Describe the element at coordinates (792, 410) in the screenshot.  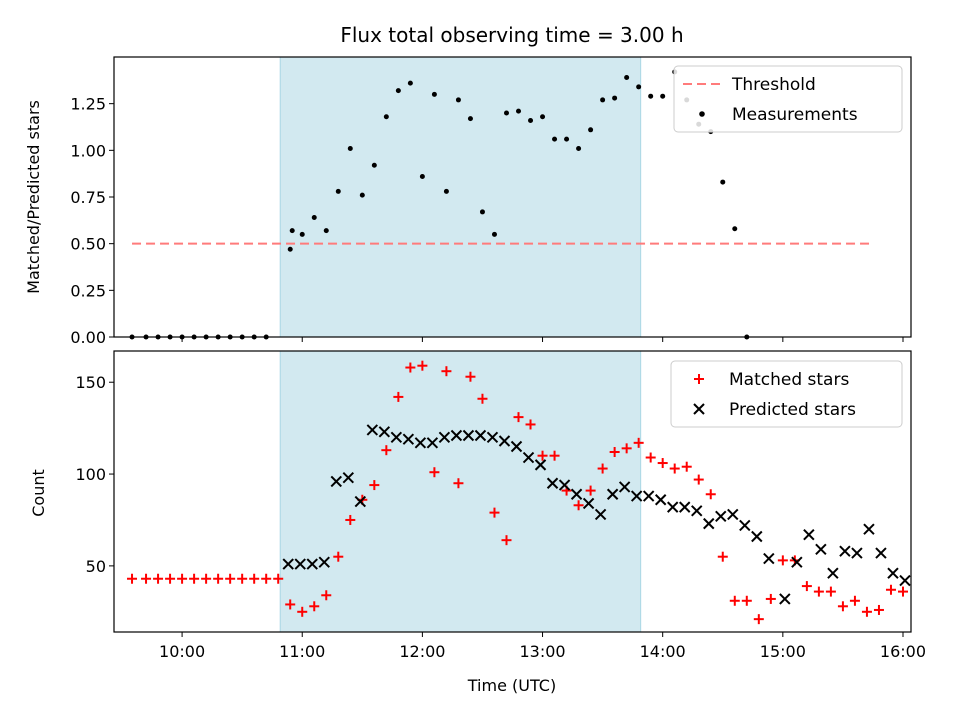
I see `legend-label: Predicted stars` at that location.